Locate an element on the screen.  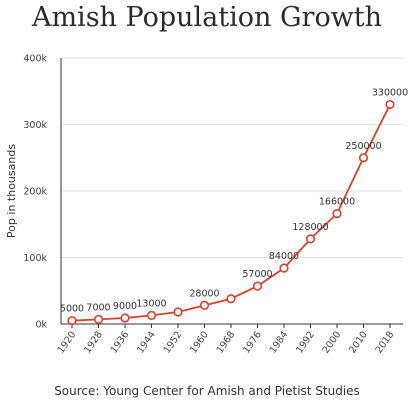
data-label: 13000 is located at coordinates (151, 303).